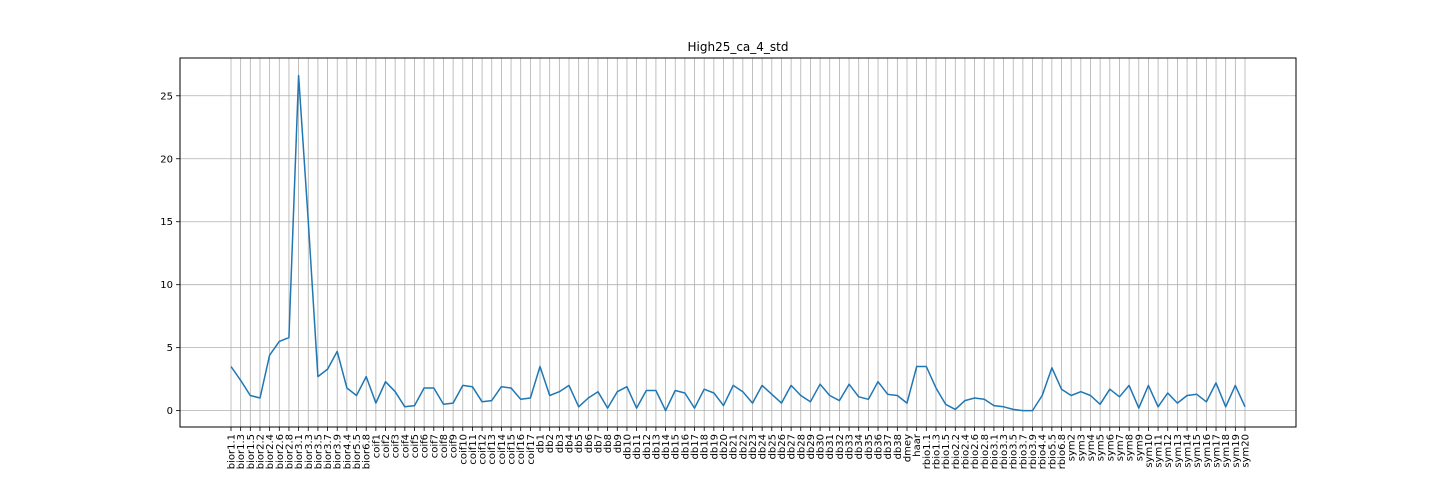 The width and height of the screenshot is (1440, 480). What do you see at coordinates (734, 446) in the screenshot?
I see `x-tick-label: db21` at bounding box center [734, 446].